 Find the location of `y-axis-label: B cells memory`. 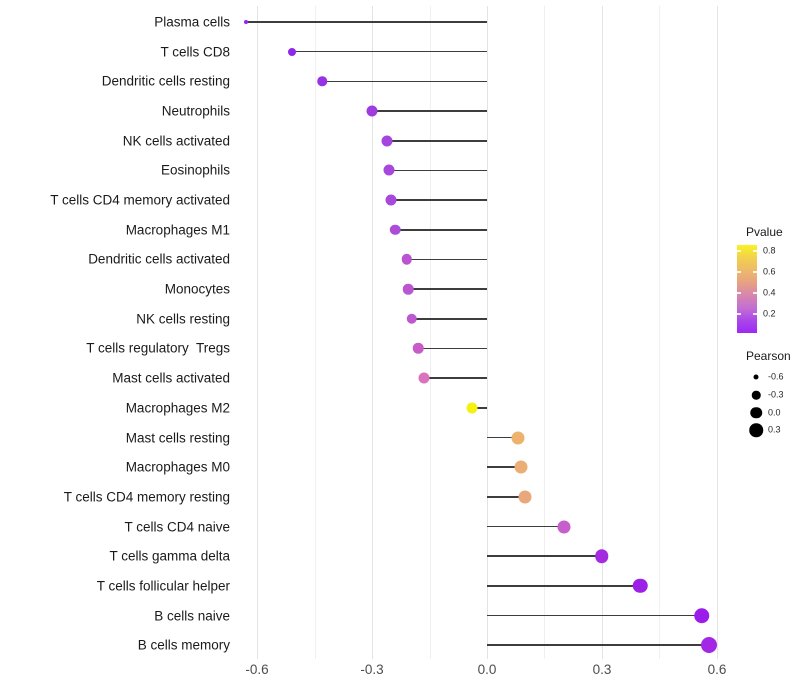

y-axis-label: B cells memory is located at coordinates (183, 645).